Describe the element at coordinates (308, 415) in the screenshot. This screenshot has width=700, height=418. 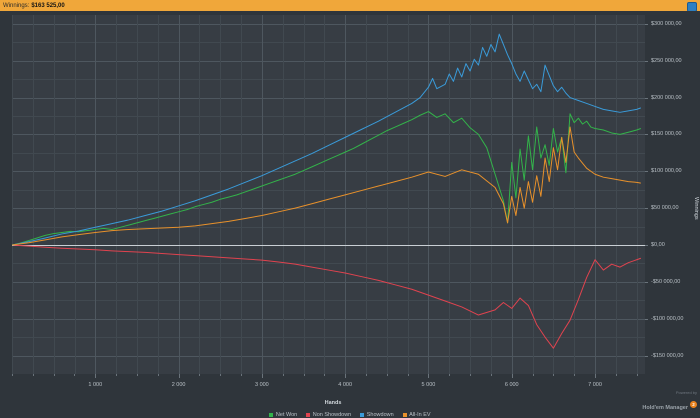
I see `legend-swatch-icon` at that location.